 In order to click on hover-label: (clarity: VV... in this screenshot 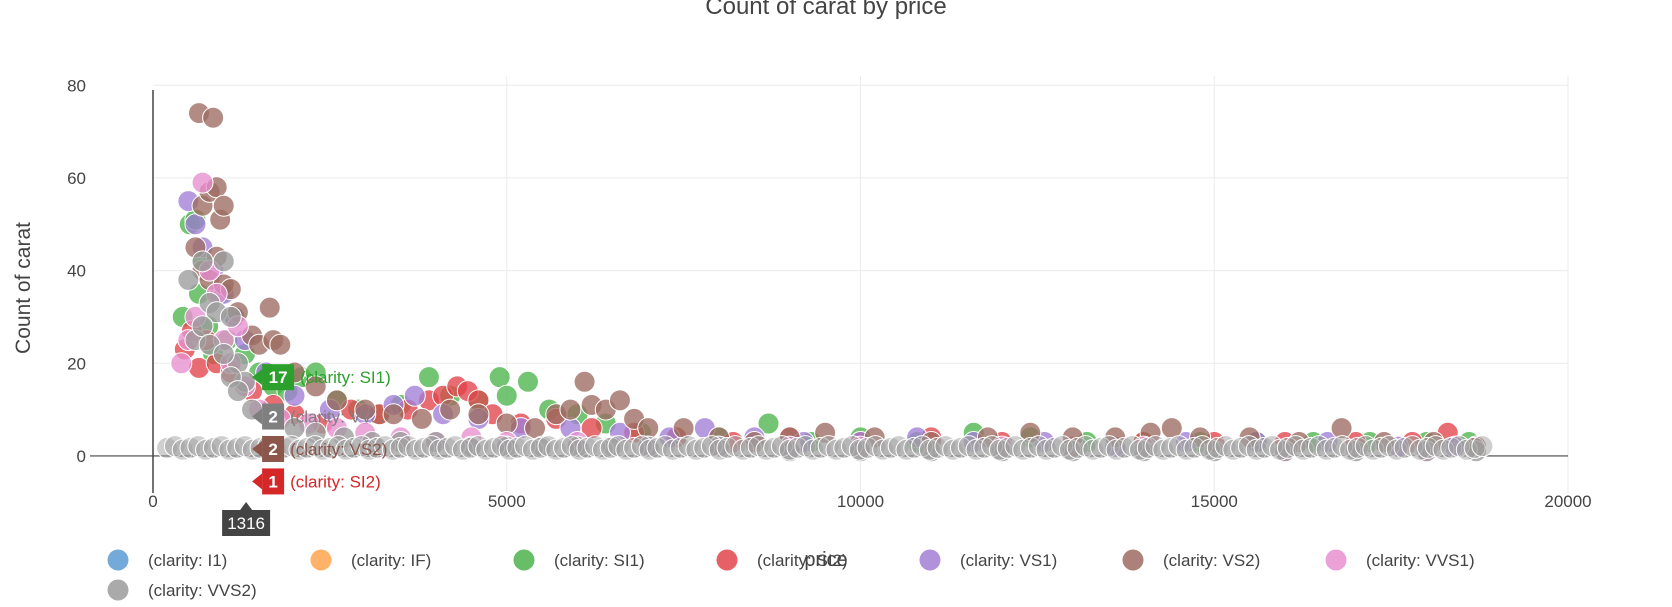, I will do `click(337, 417)`.